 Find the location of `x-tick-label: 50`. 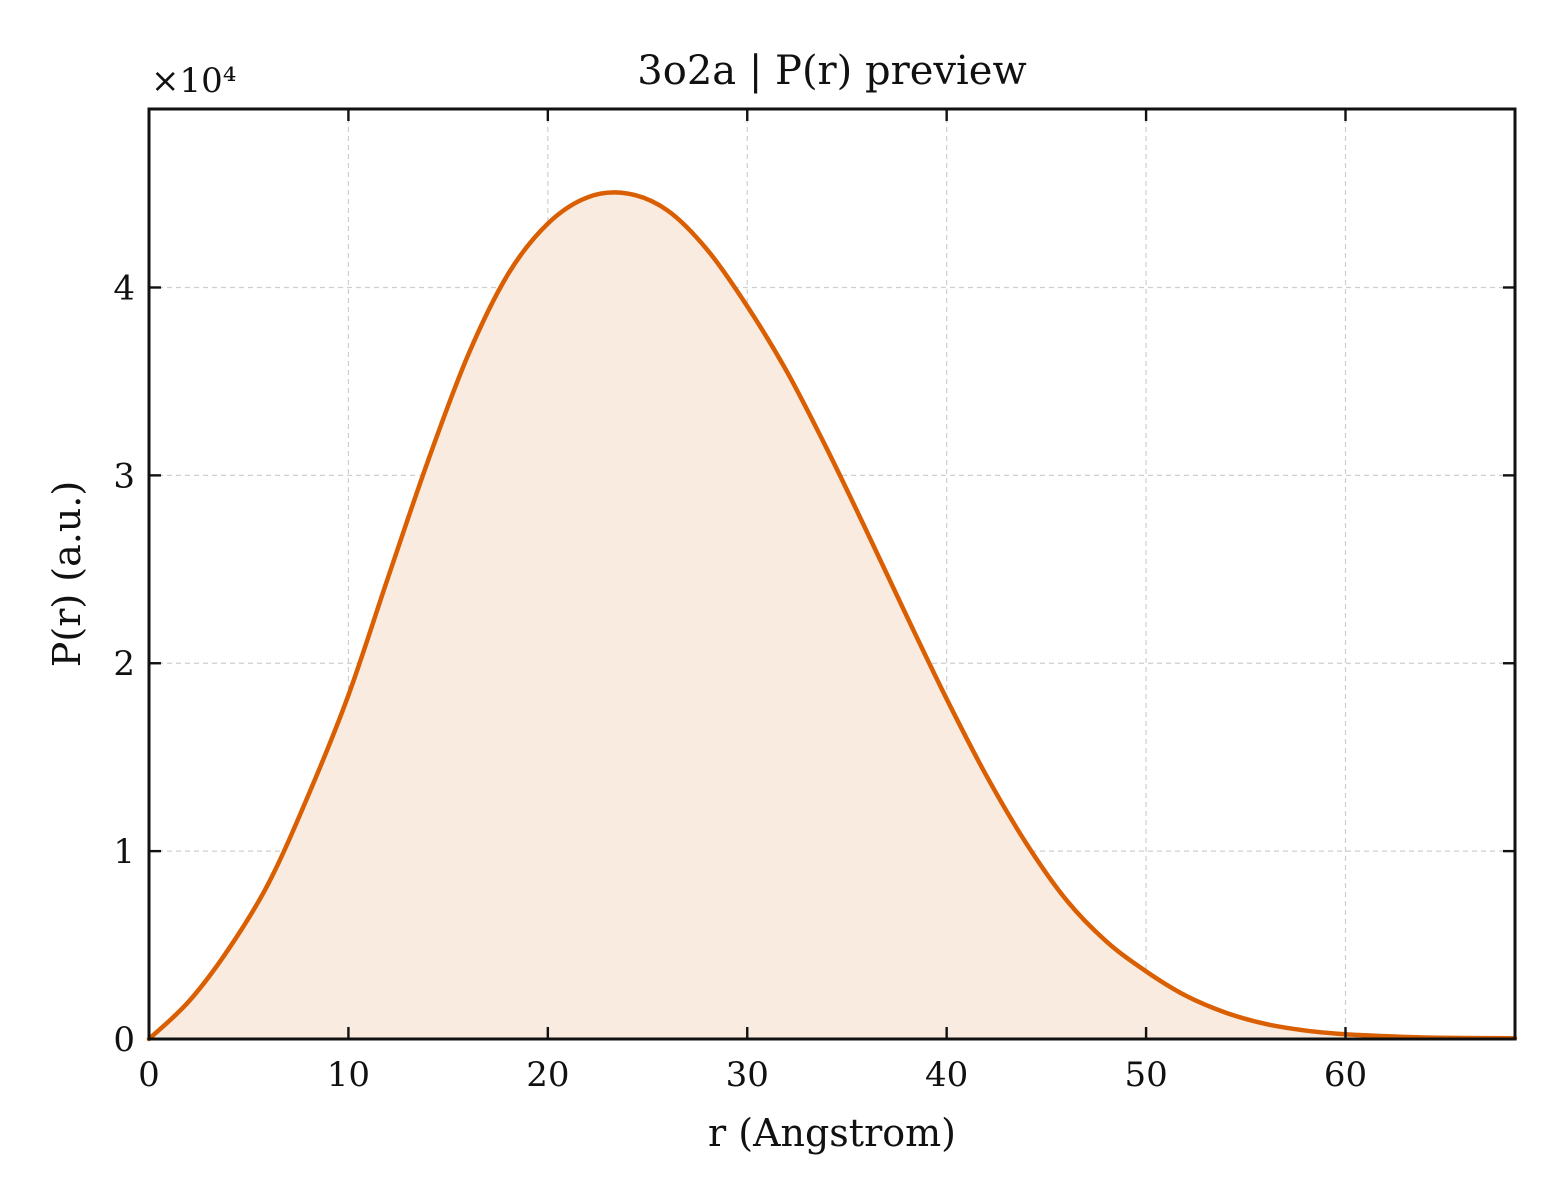

x-tick-label: 50 is located at coordinates (1145, 1075).